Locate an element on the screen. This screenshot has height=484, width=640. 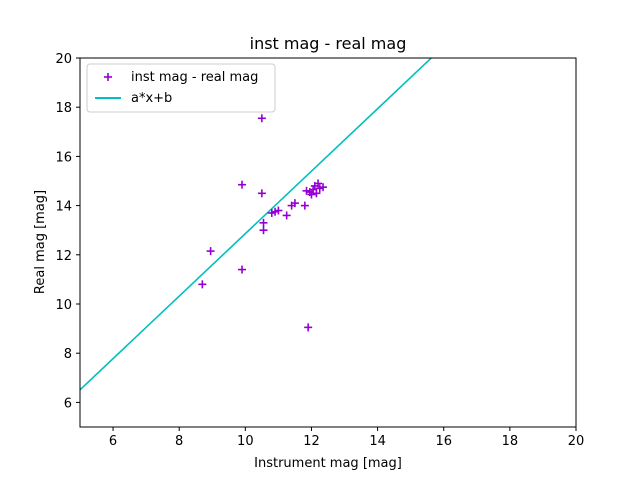
y-tick-label: 12 is located at coordinates (63, 256).